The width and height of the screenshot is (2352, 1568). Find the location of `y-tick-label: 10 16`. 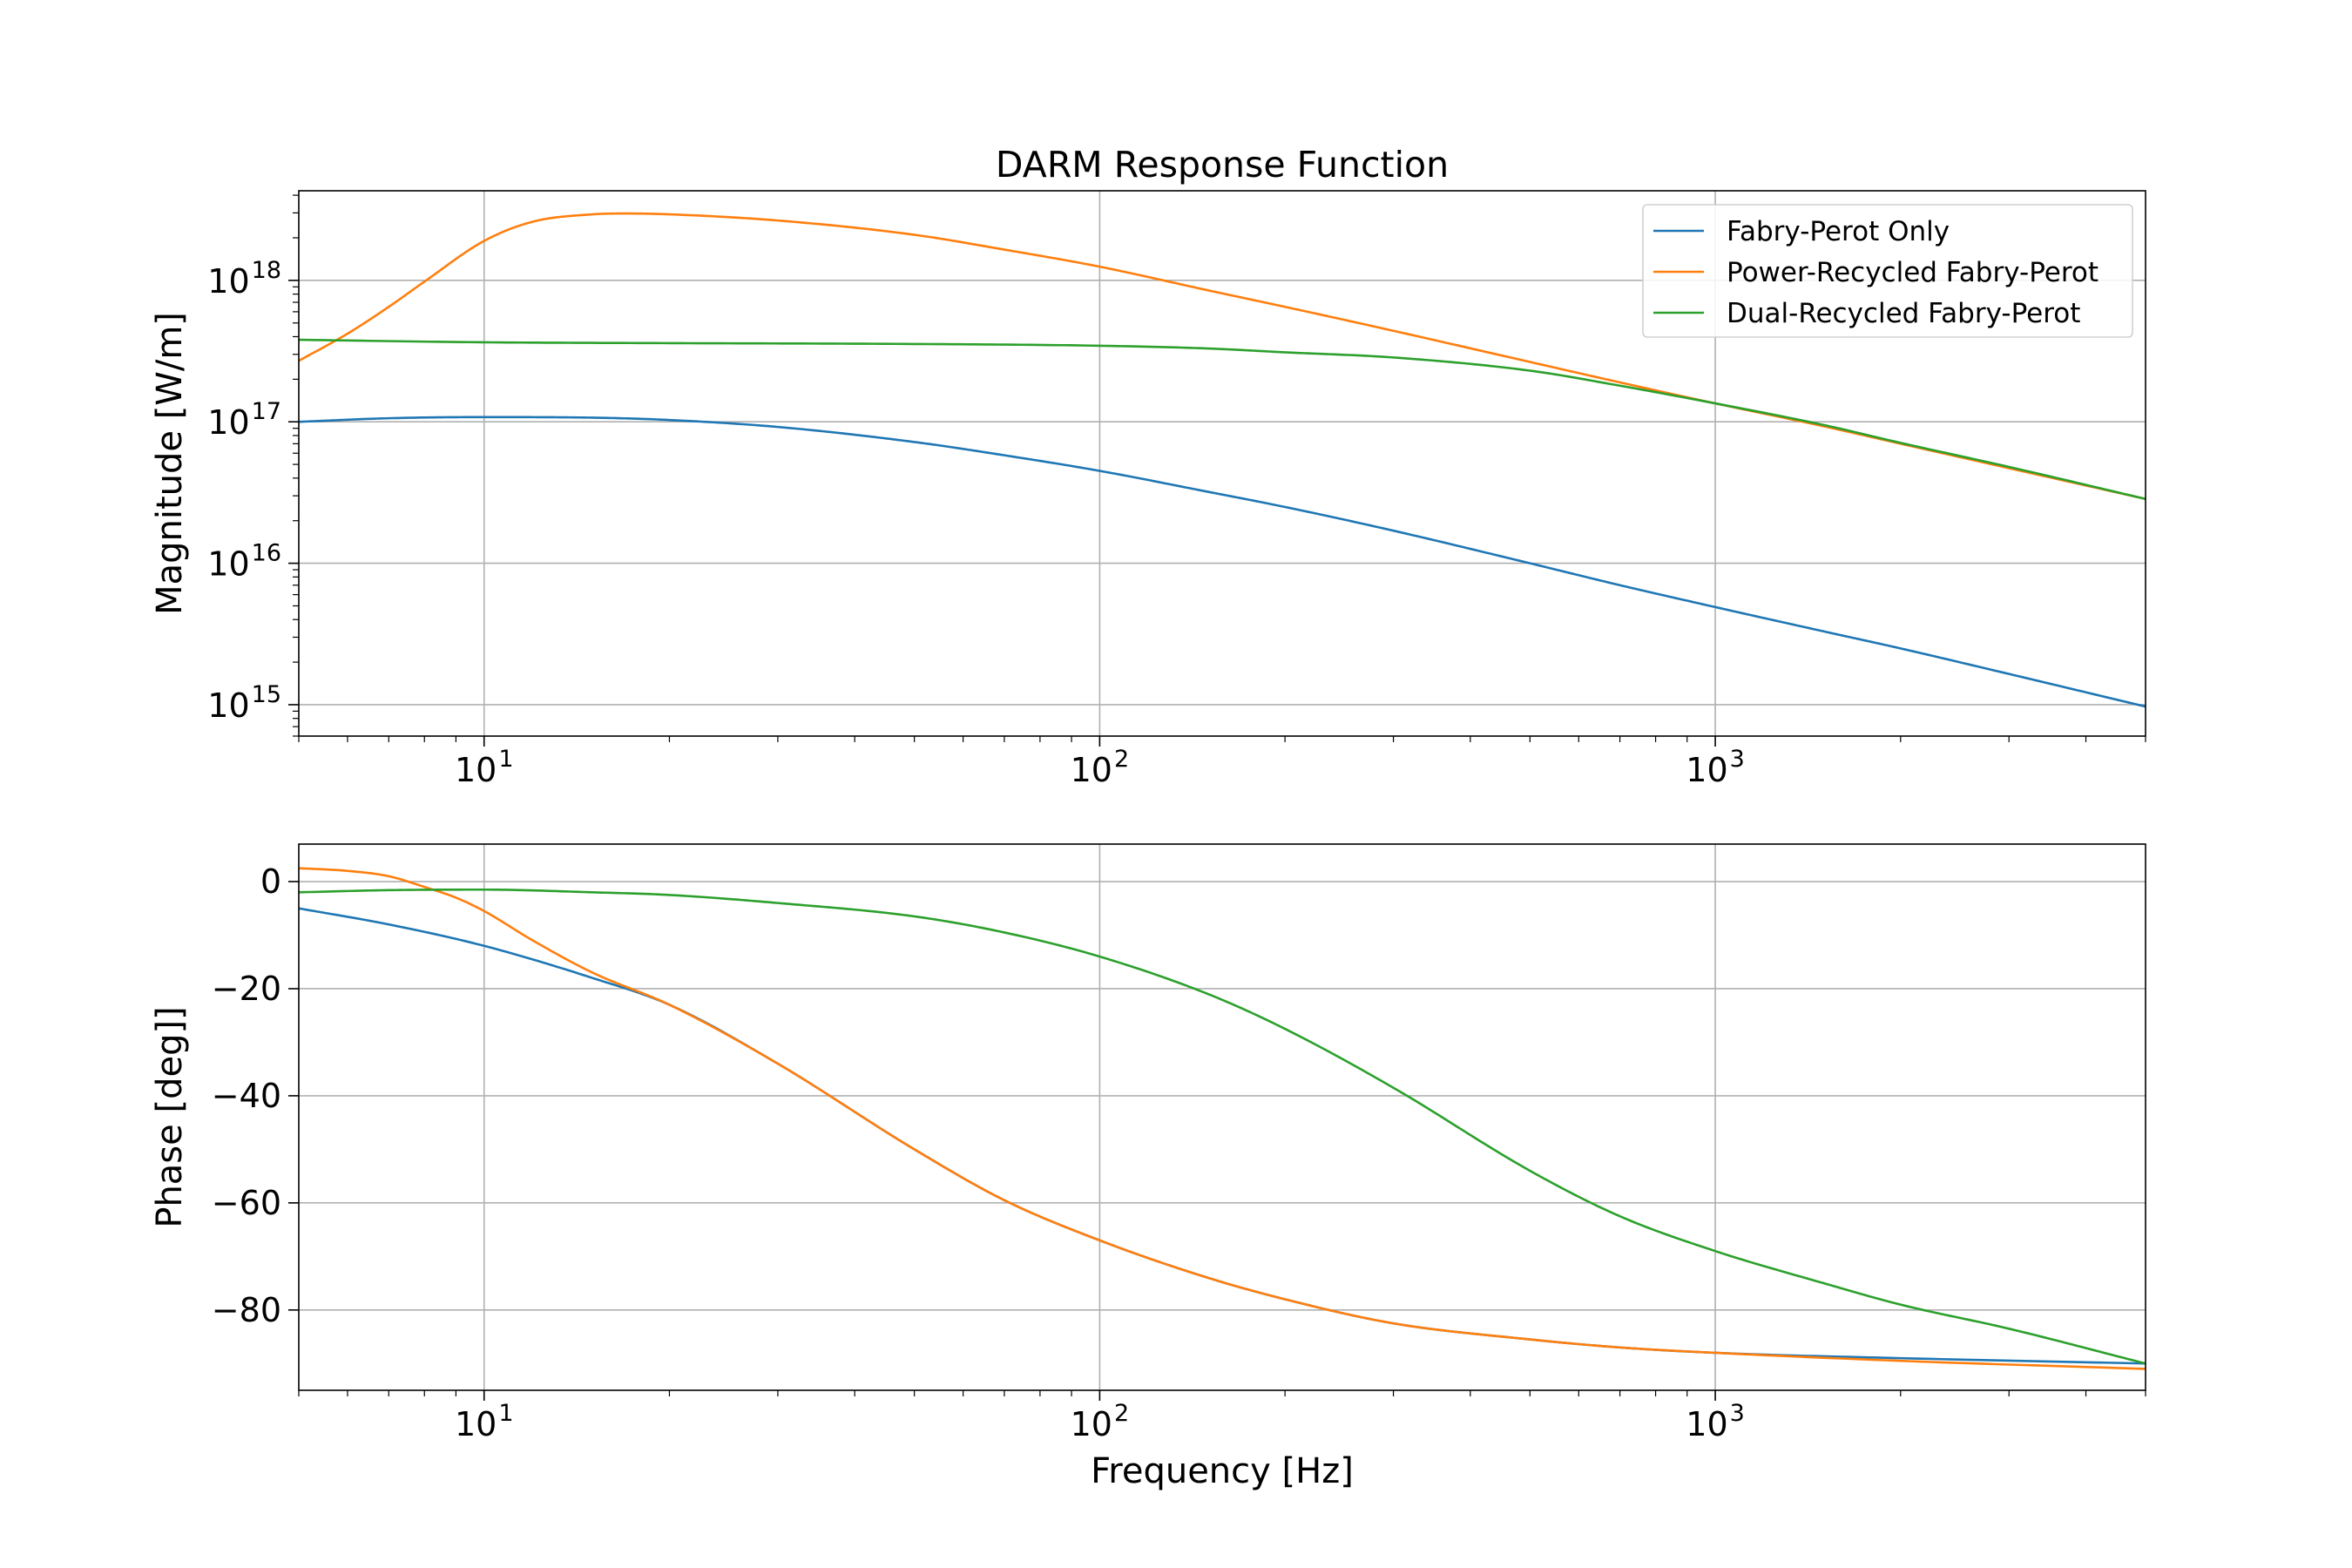

y-tick-label: 10 16 is located at coordinates (244, 562).